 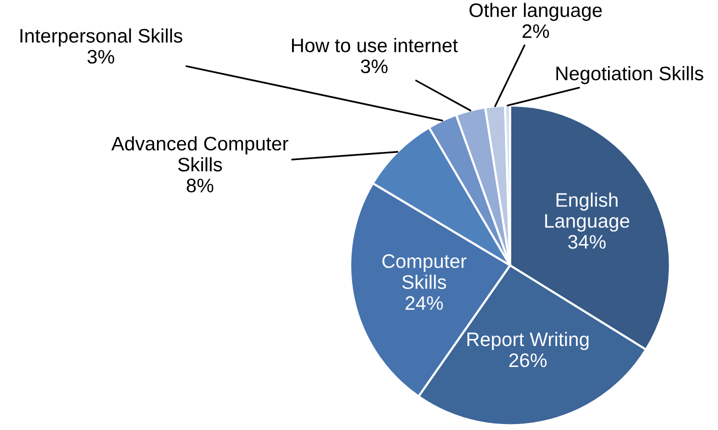 I want to click on slice-label: Computer Skills, so click(x=424, y=271).